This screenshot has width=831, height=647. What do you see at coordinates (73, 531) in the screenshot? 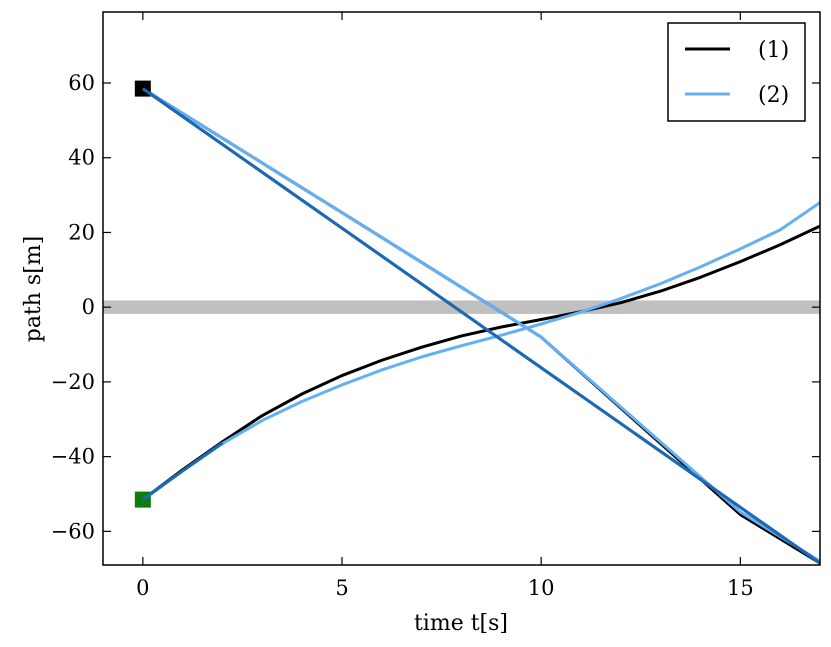
I see `y-tick-label: −60` at bounding box center [73, 531].